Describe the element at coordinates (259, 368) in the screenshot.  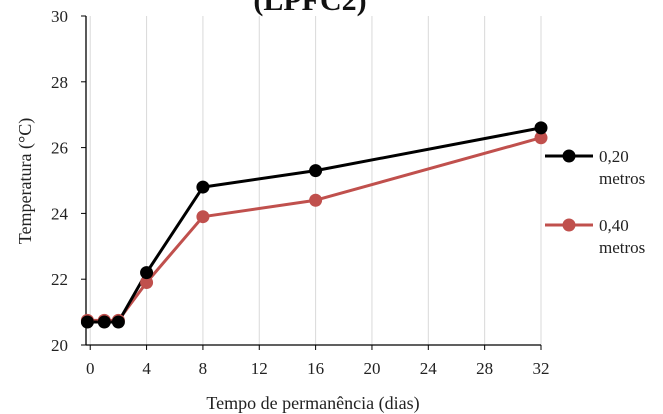
I see `x-tick-label-3: 12` at that location.